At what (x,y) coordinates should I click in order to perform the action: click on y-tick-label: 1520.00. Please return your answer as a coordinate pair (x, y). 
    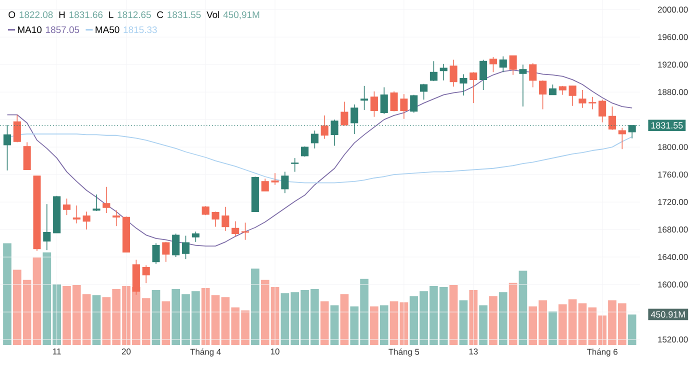
    Looking at the image, I should click on (673, 339).